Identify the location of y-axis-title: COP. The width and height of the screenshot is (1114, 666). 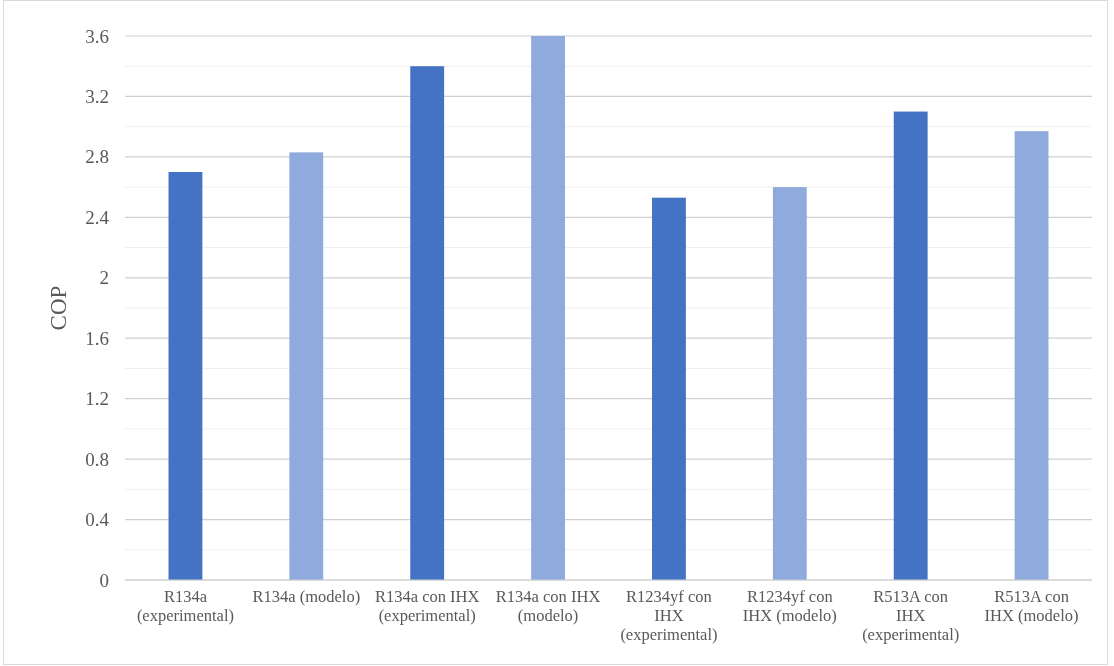
(58, 308).